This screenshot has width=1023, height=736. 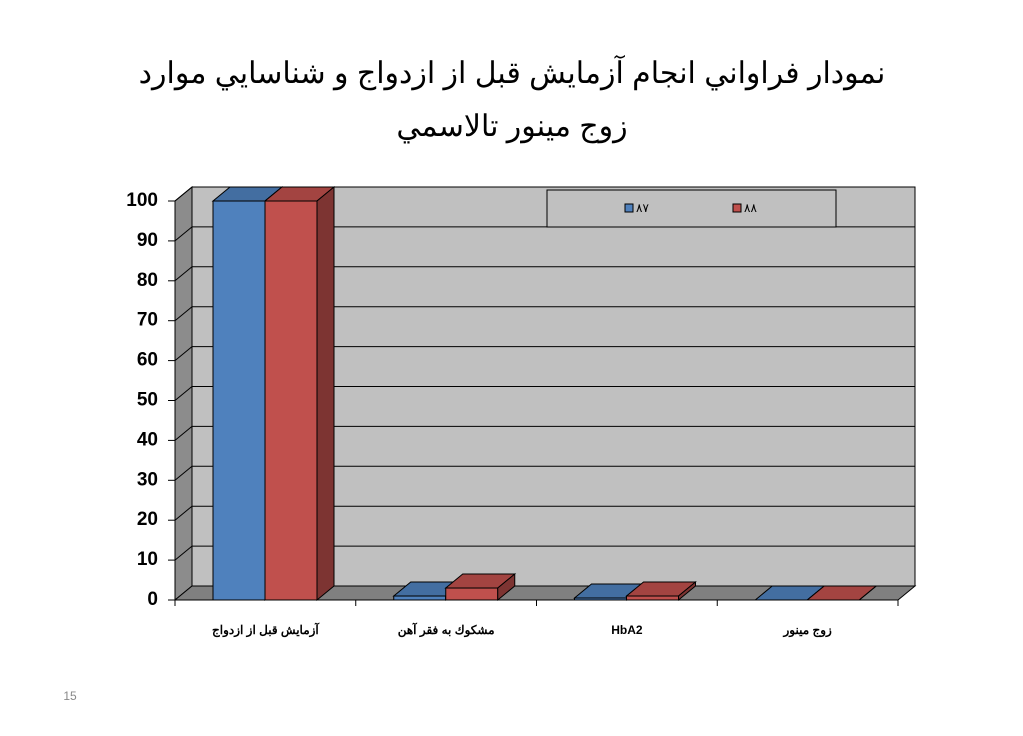 I want to click on page-number: 15, so click(x=70, y=696).